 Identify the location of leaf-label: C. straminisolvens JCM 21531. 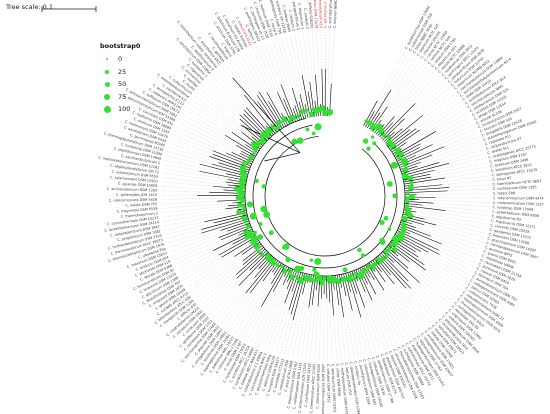
(302, 388).